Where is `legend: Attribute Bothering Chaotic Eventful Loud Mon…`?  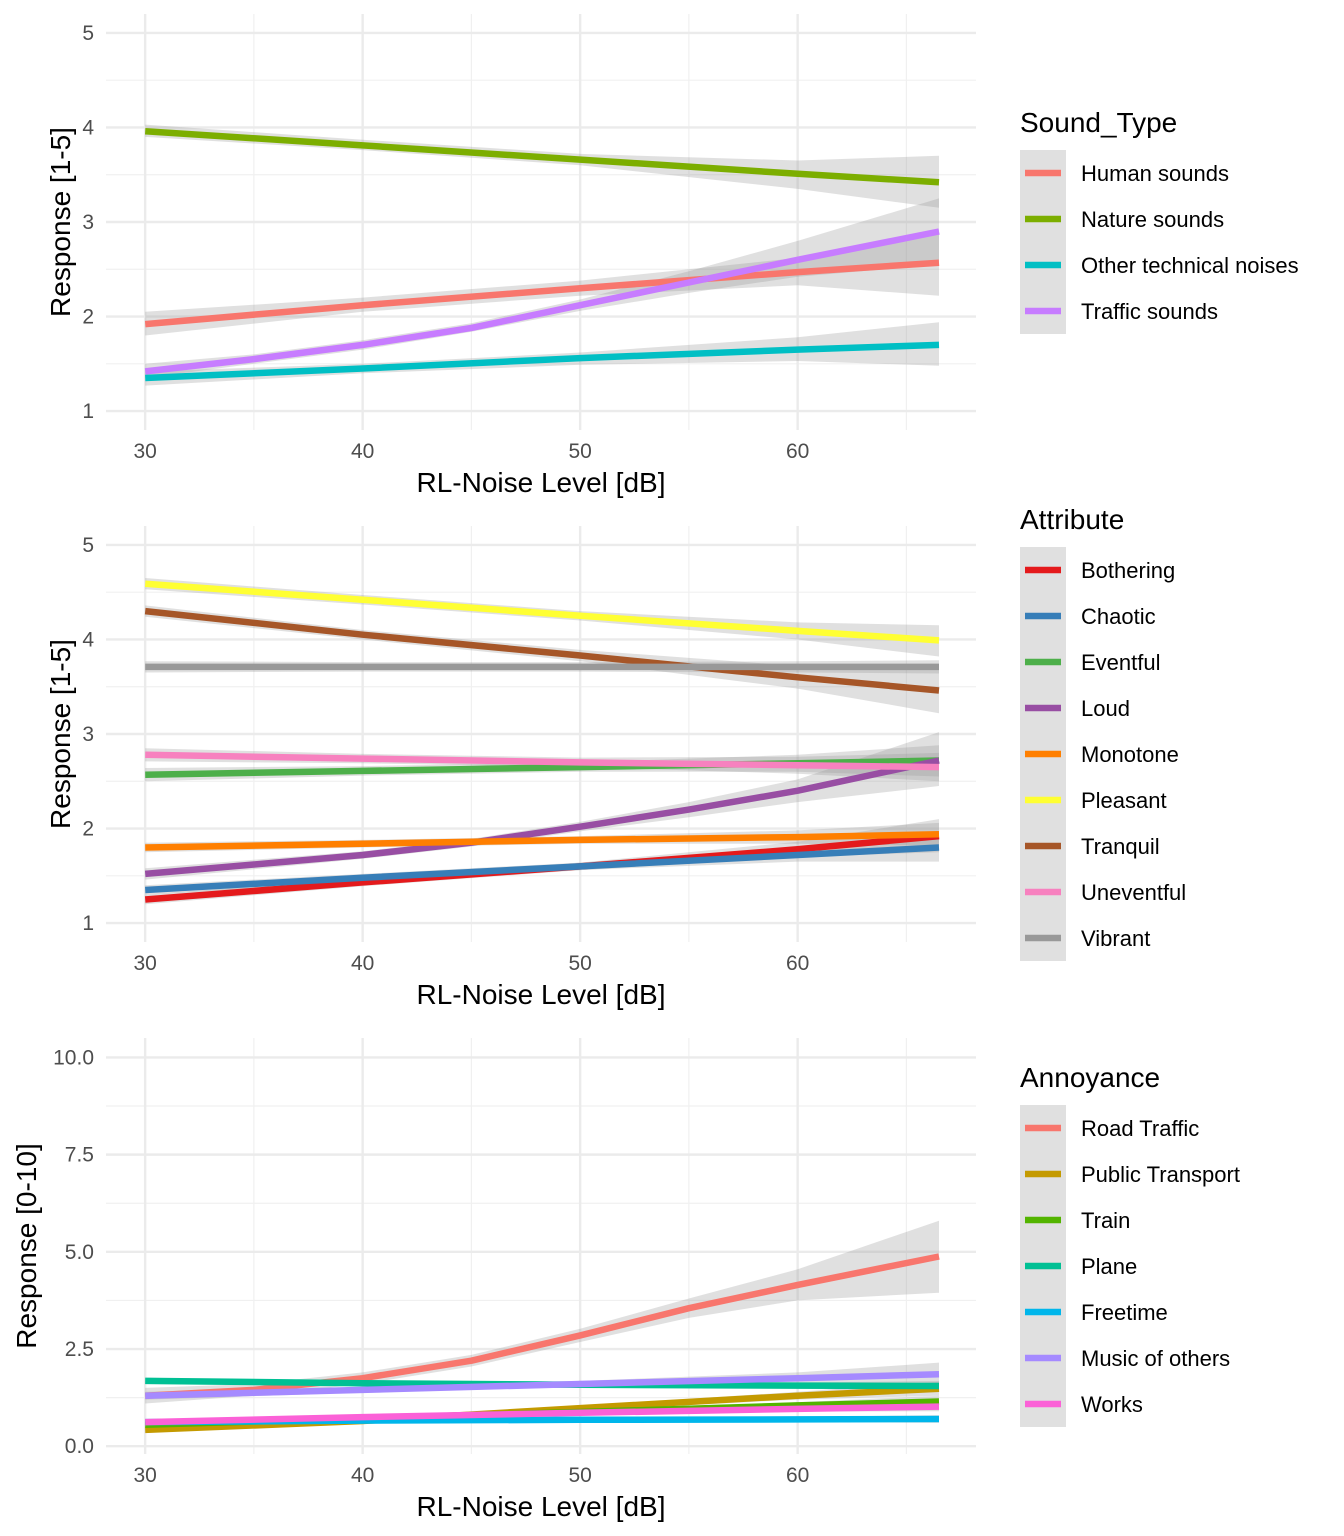 legend: Attribute Bothering Chaotic Eventful Loud Mon… is located at coordinates (1103, 732).